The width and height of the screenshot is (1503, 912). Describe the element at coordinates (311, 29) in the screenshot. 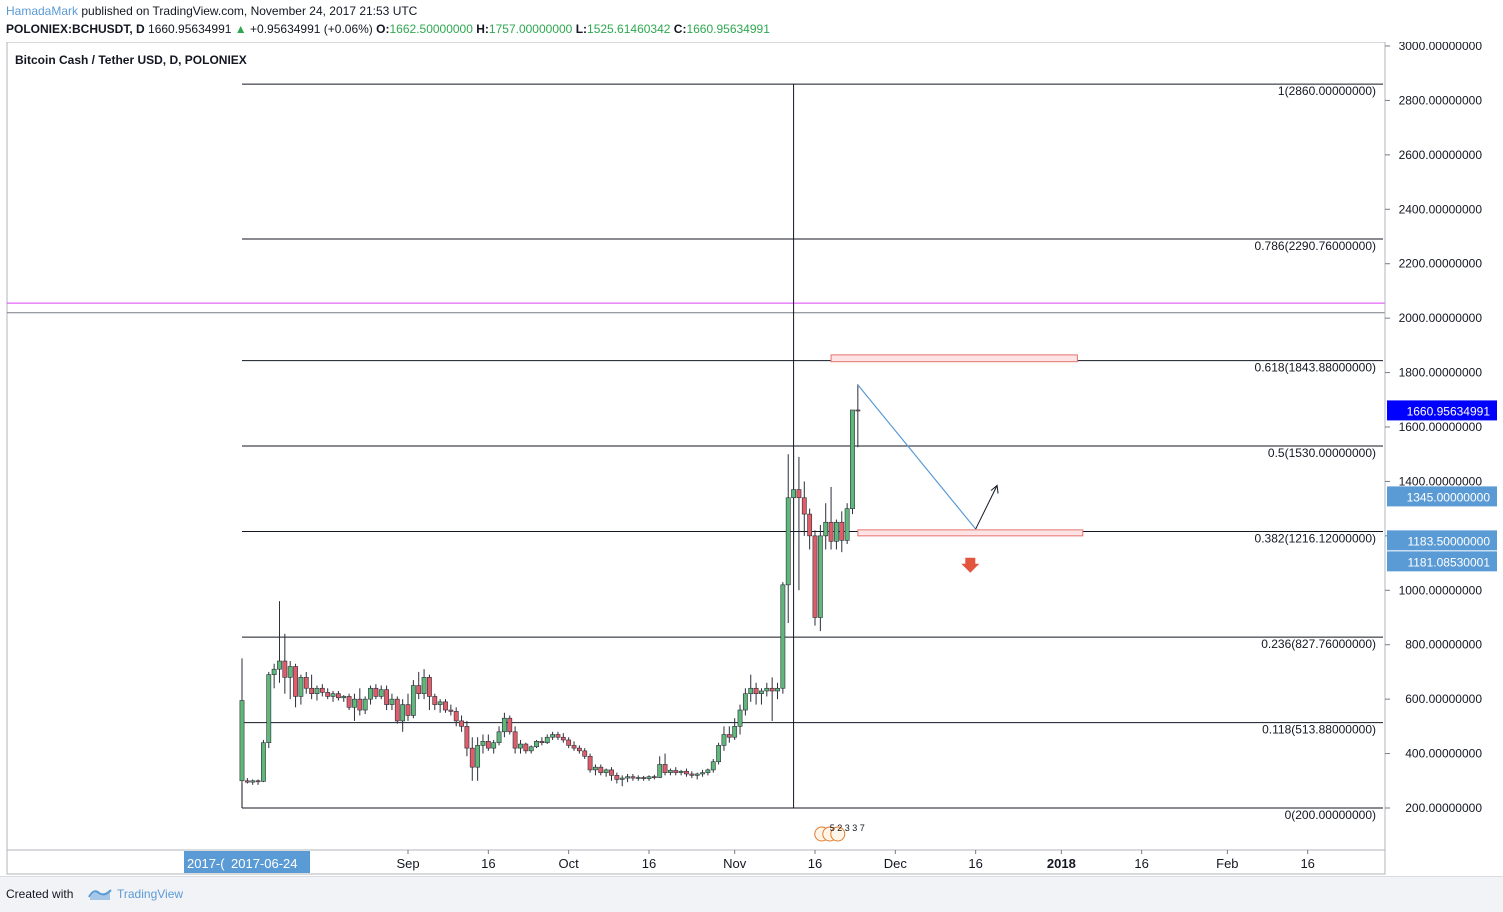

I see `change-value: +0.95634991 (+0.06%)` at that location.